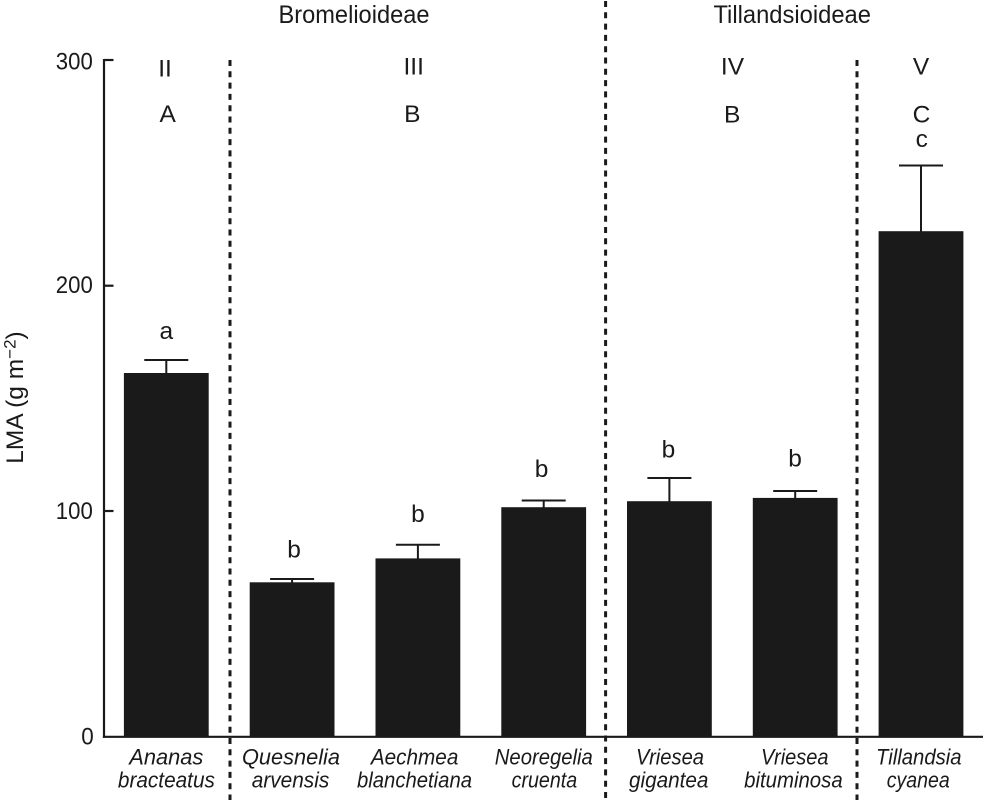  What do you see at coordinates (74, 62) in the screenshot?
I see `svg-text: 300` at bounding box center [74, 62].